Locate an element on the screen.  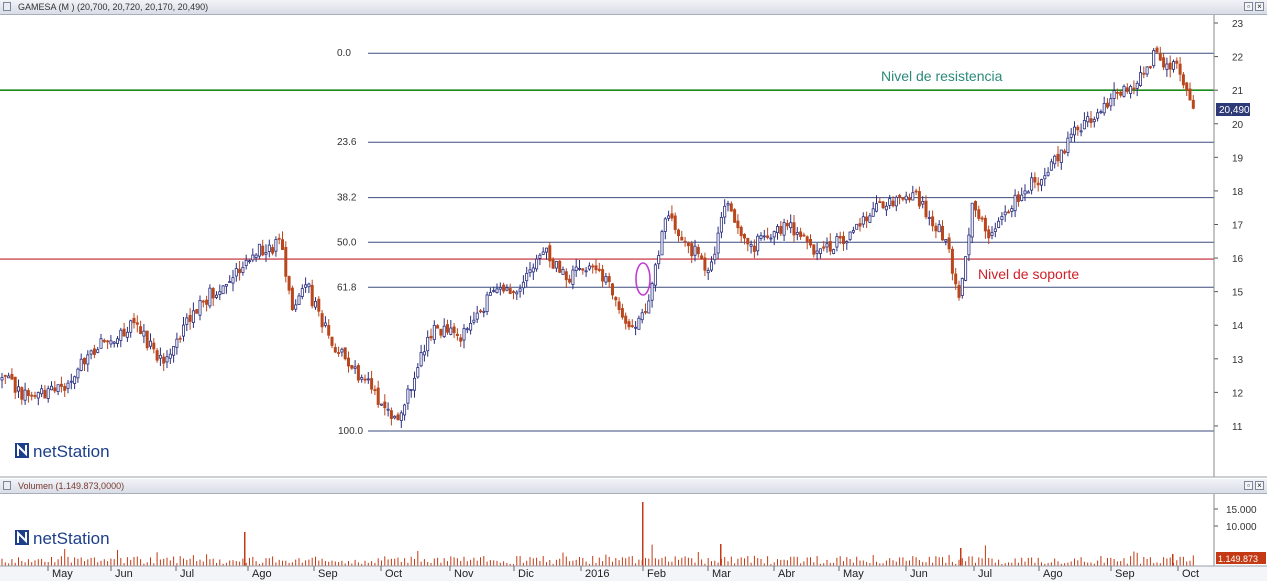
month-label: Jun is located at coordinates (919, 574).